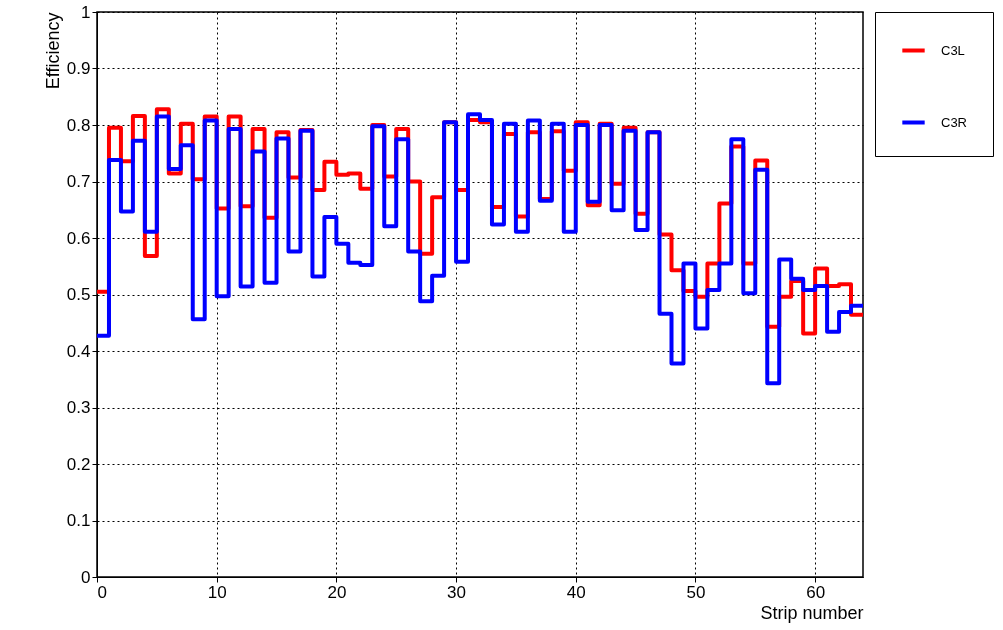 This screenshot has height=630, width=1003. I want to click on x-tick-label: 40, so click(576, 592).